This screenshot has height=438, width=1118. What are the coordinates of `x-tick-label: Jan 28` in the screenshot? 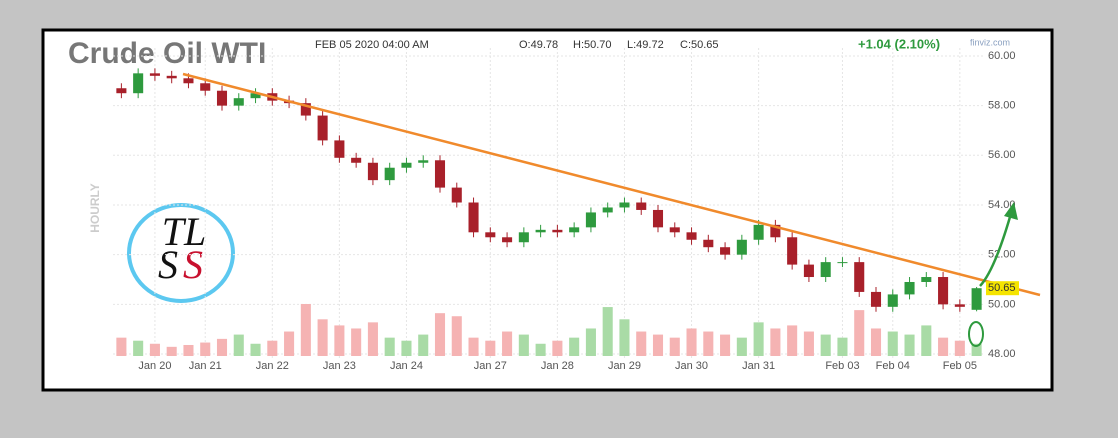 It's located at (557, 366).